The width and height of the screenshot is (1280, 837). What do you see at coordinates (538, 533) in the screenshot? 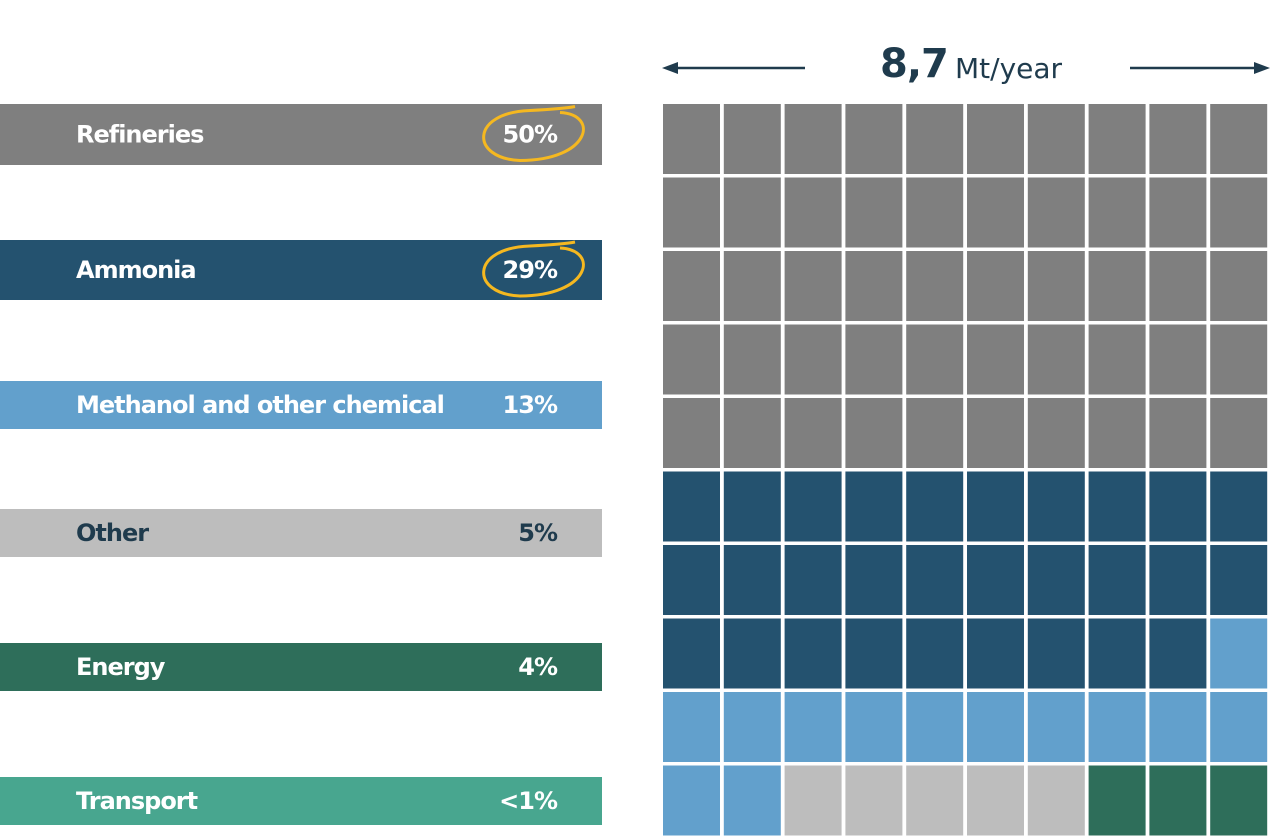
I see `value-label: 5%` at bounding box center [538, 533].